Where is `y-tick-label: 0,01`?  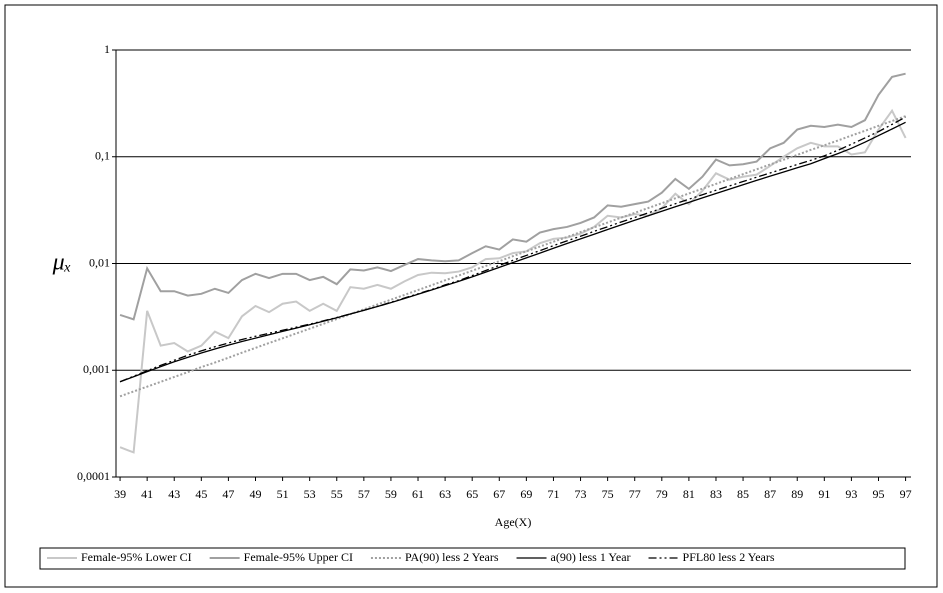 y-tick-label: 0,01 is located at coordinates (99, 262).